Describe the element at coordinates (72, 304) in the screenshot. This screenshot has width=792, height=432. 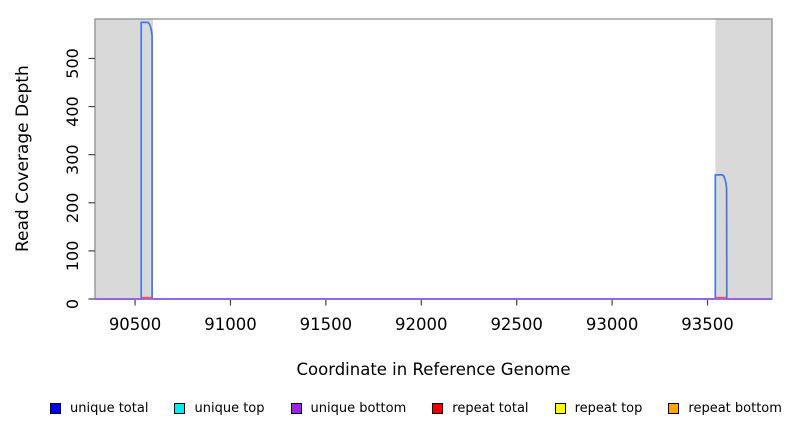
I see `y-tick-label: 0` at that location.